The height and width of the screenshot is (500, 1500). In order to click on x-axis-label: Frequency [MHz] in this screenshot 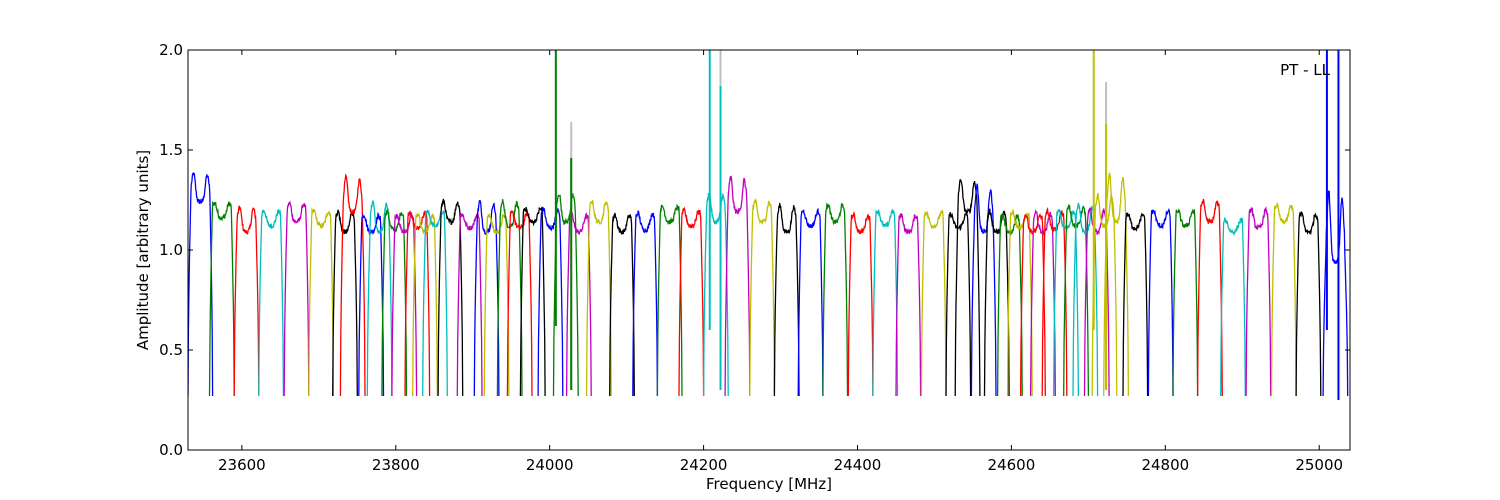, I will do `click(769, 484)`.